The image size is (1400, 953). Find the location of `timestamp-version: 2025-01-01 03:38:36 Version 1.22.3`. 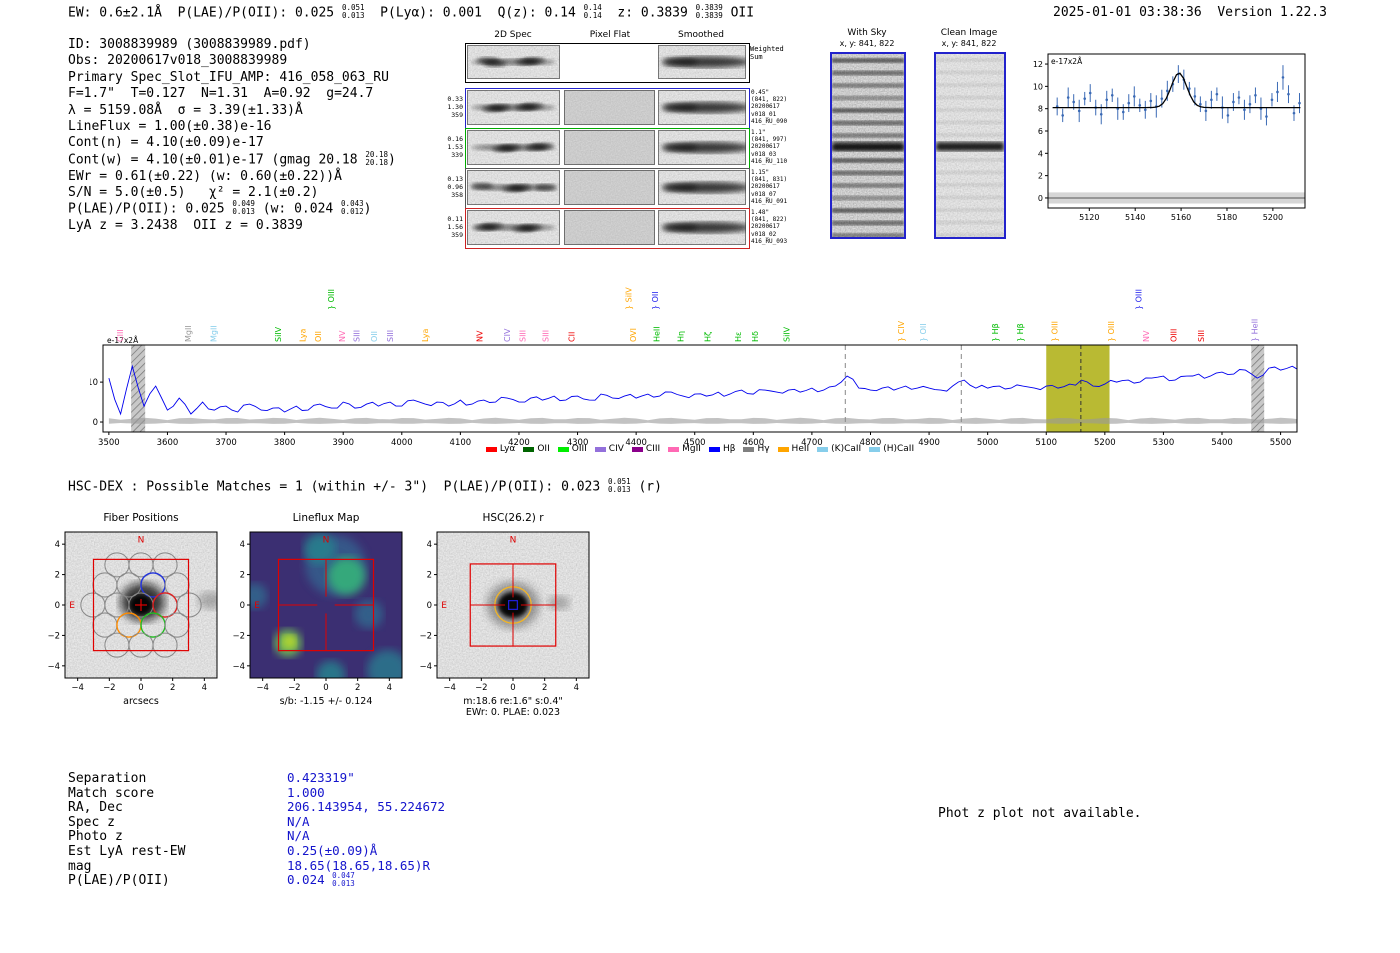

timestamp-version: 2025-01-01 03:38:36 Version 1.22.3 is located at coordinates (1190, 12).